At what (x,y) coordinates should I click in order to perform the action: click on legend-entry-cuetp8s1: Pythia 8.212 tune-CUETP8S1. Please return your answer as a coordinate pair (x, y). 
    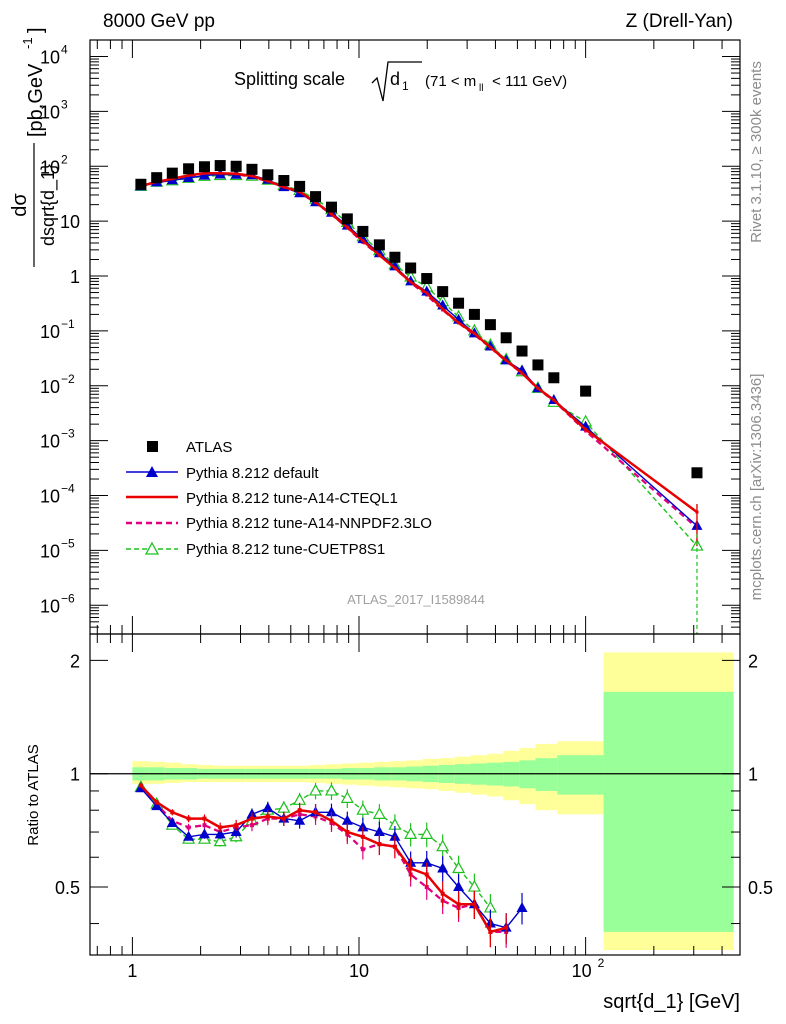
    Looking at the image, I should click on (255, 549).